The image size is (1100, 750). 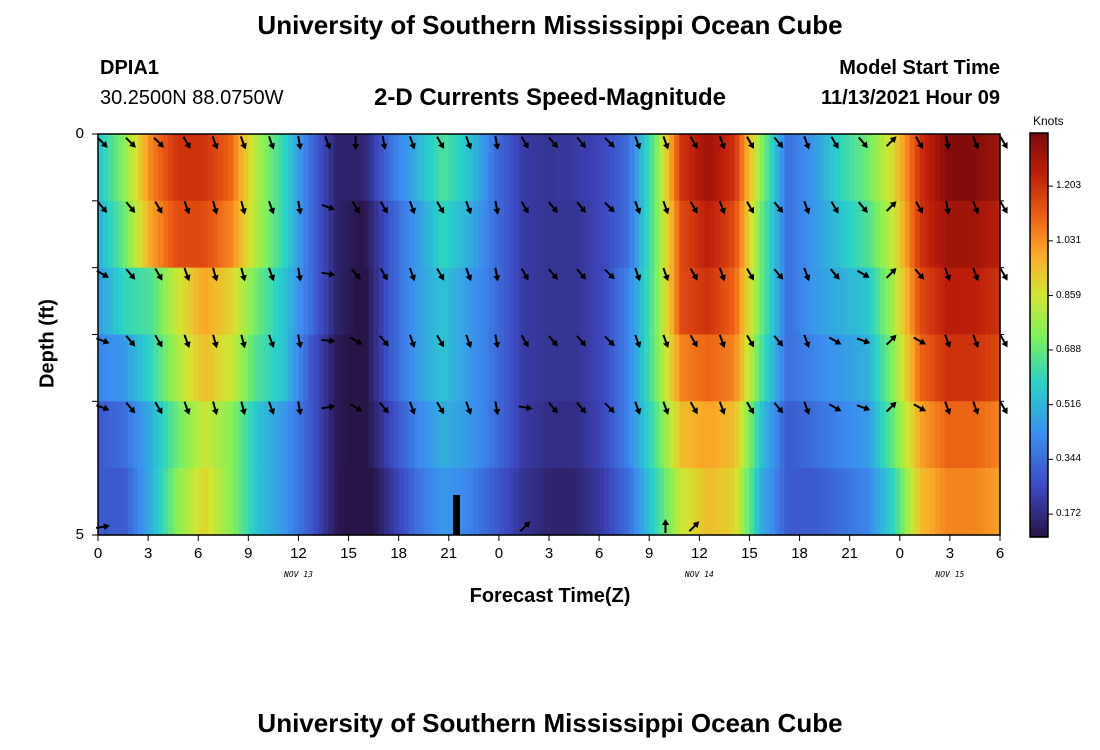 I want to click on x-axis-label: Forecast Time(Z), so click(x=550, y=596).